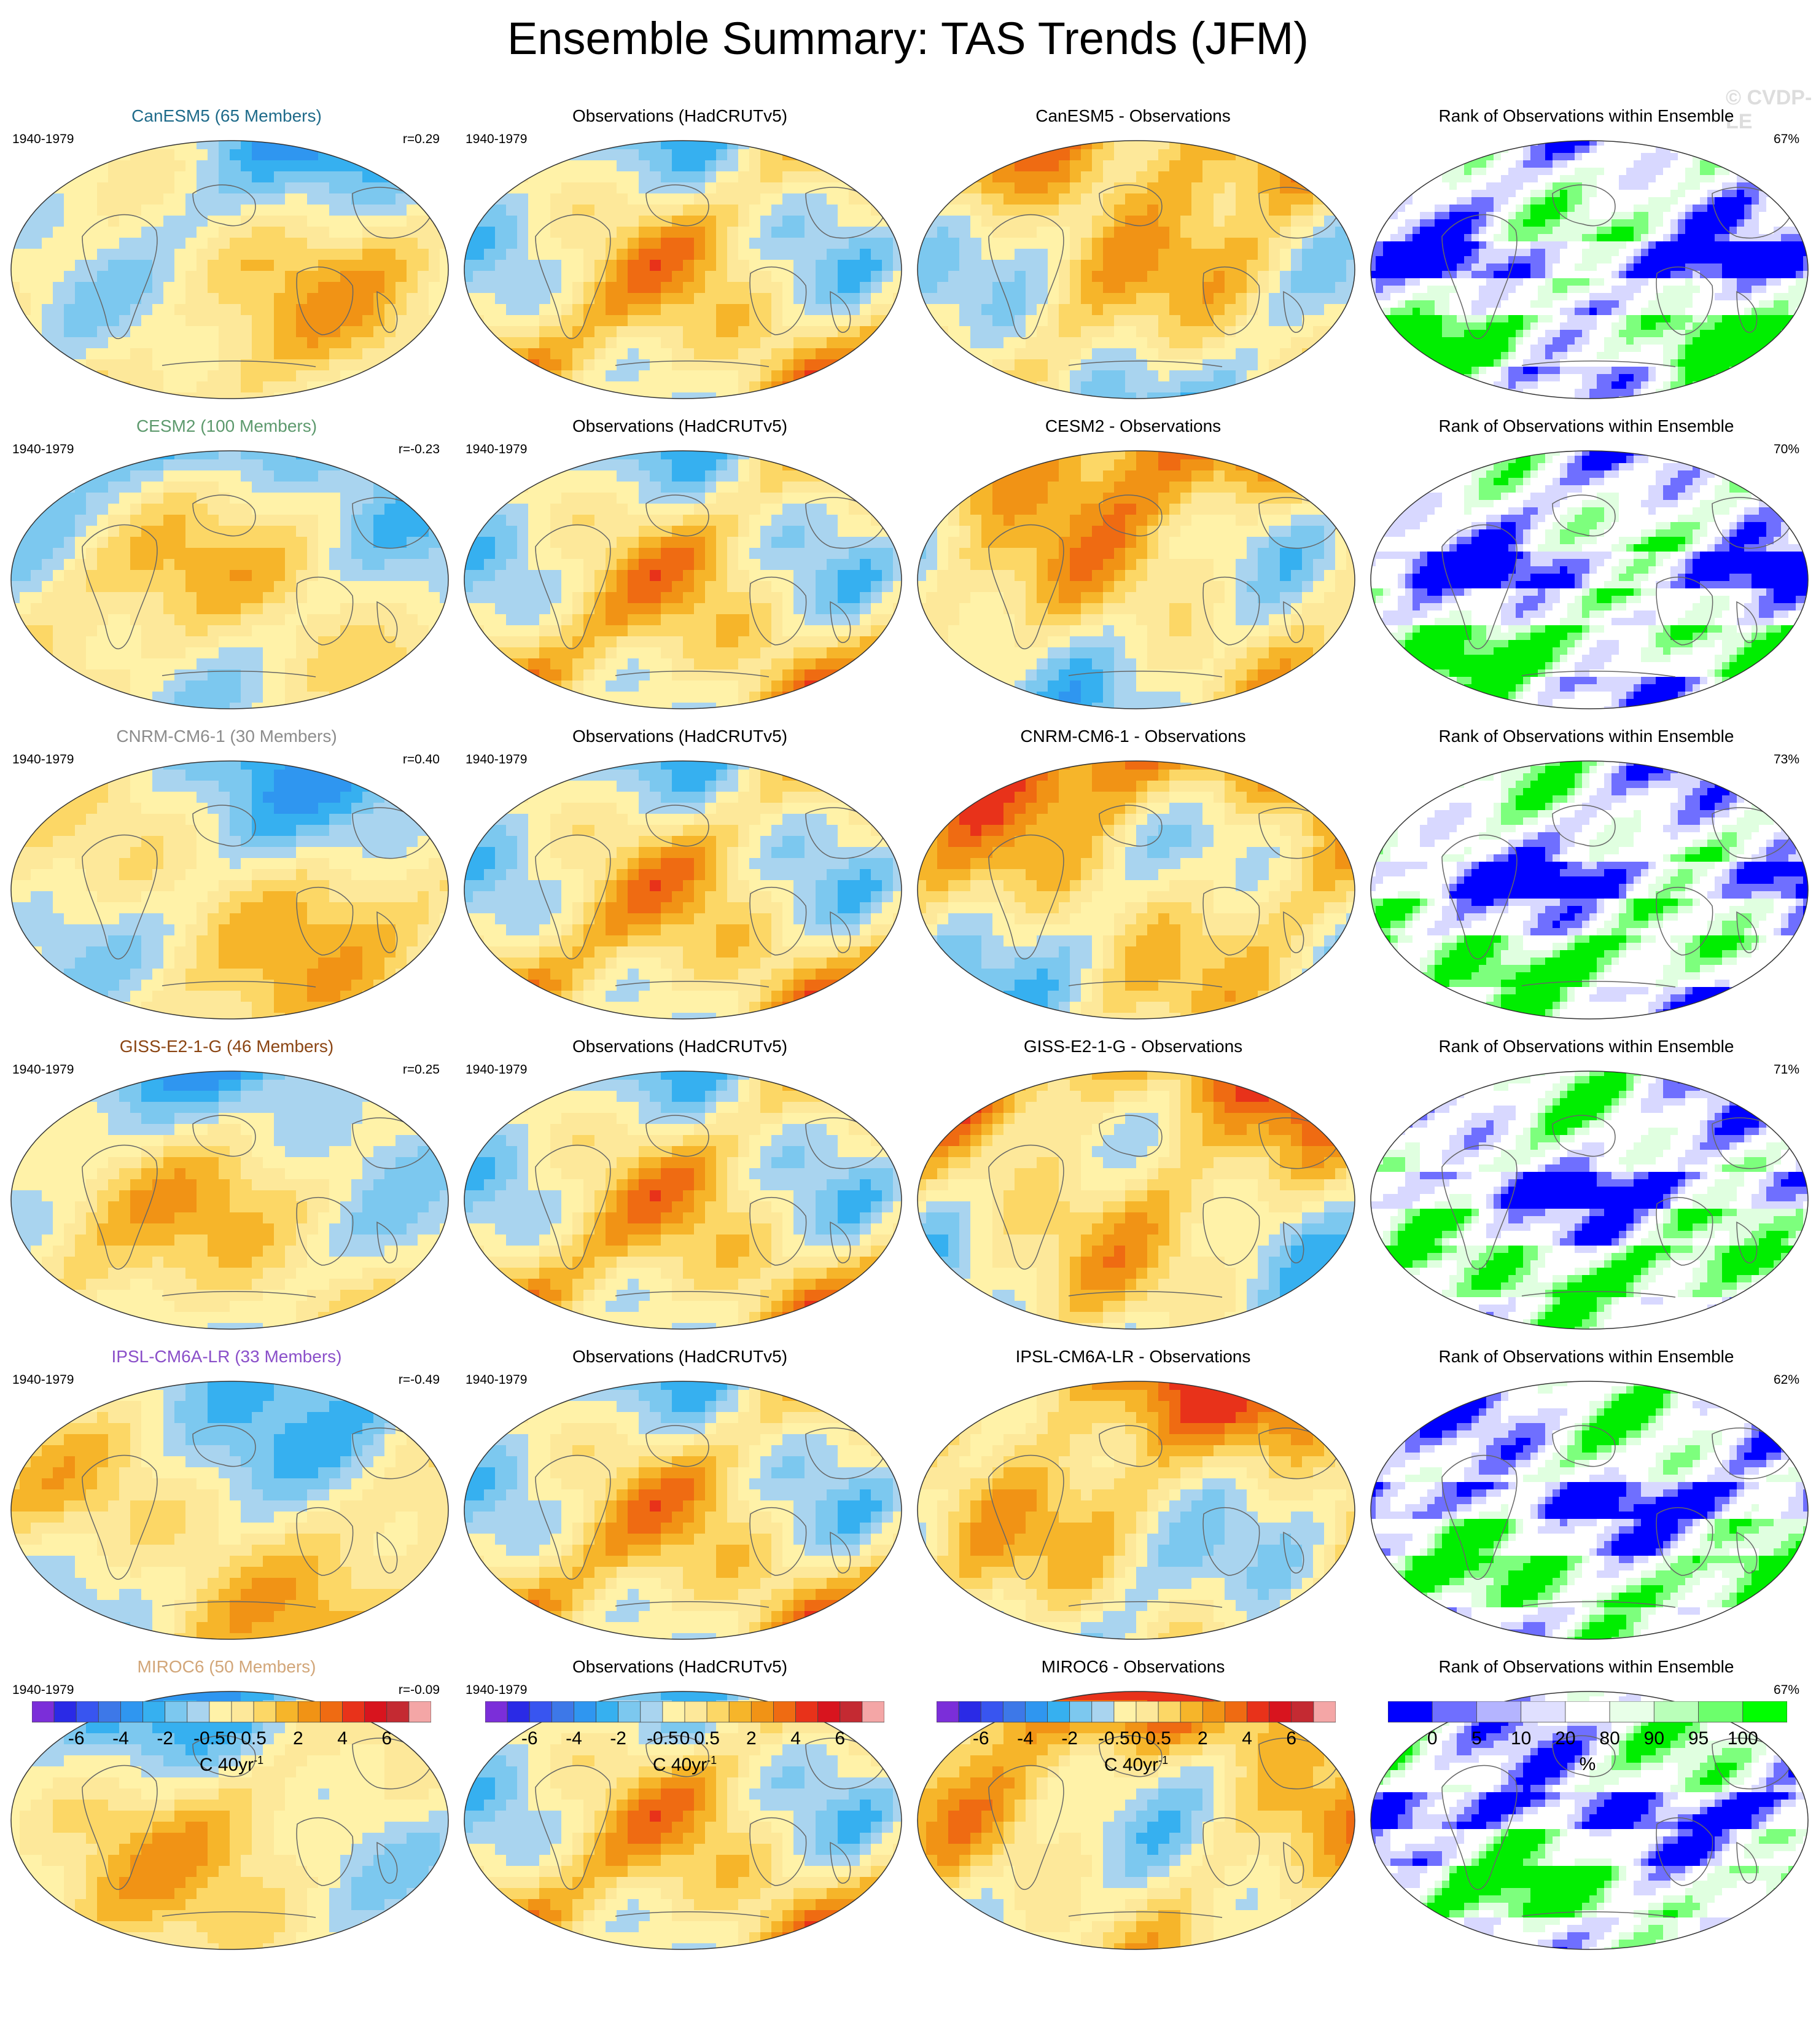 Image resolution: width=1816 pixels, height=2044 pixels. I want to click on model-trend-map, so click(229, 1200).